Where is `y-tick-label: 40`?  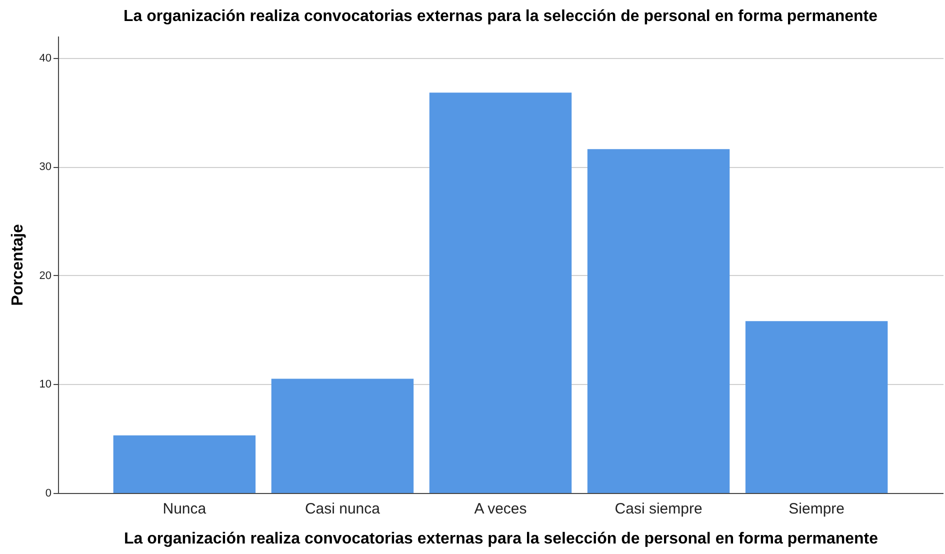
y-tick-label: 40 is located at coordinates (45, 58).